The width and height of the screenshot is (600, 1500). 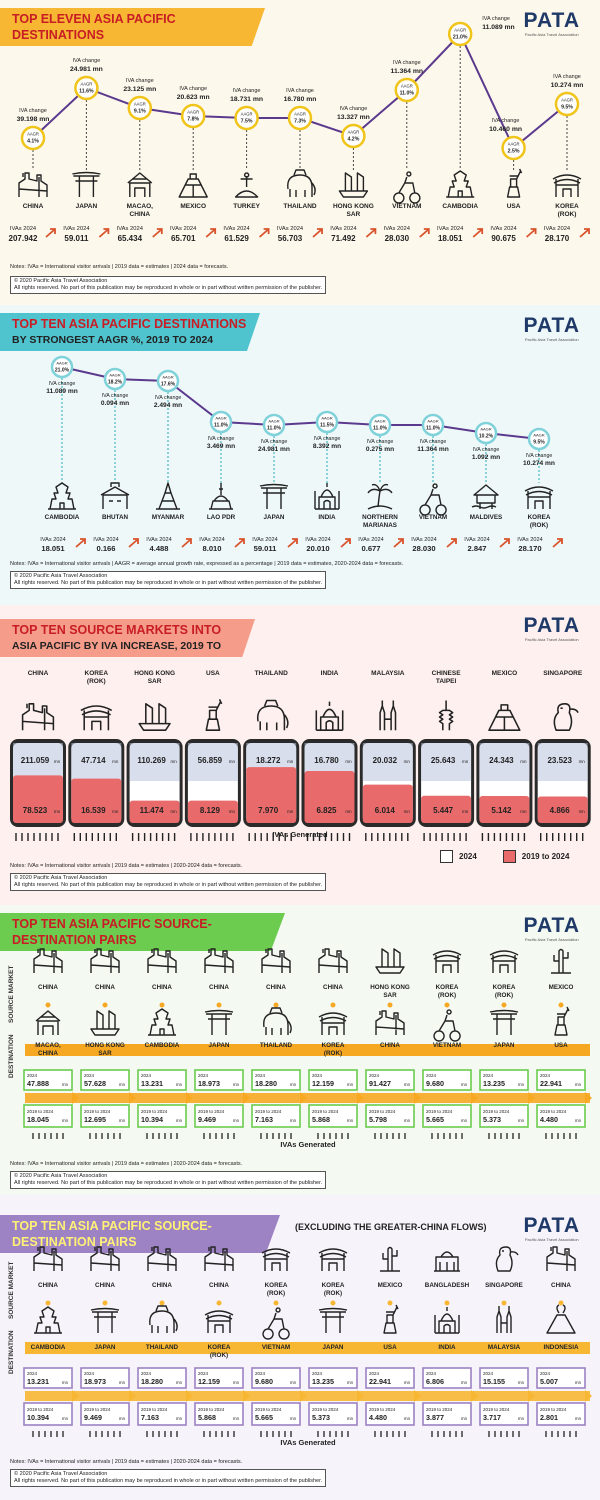 I want to click on category-label: INDIA, so click(x=330, y=673).